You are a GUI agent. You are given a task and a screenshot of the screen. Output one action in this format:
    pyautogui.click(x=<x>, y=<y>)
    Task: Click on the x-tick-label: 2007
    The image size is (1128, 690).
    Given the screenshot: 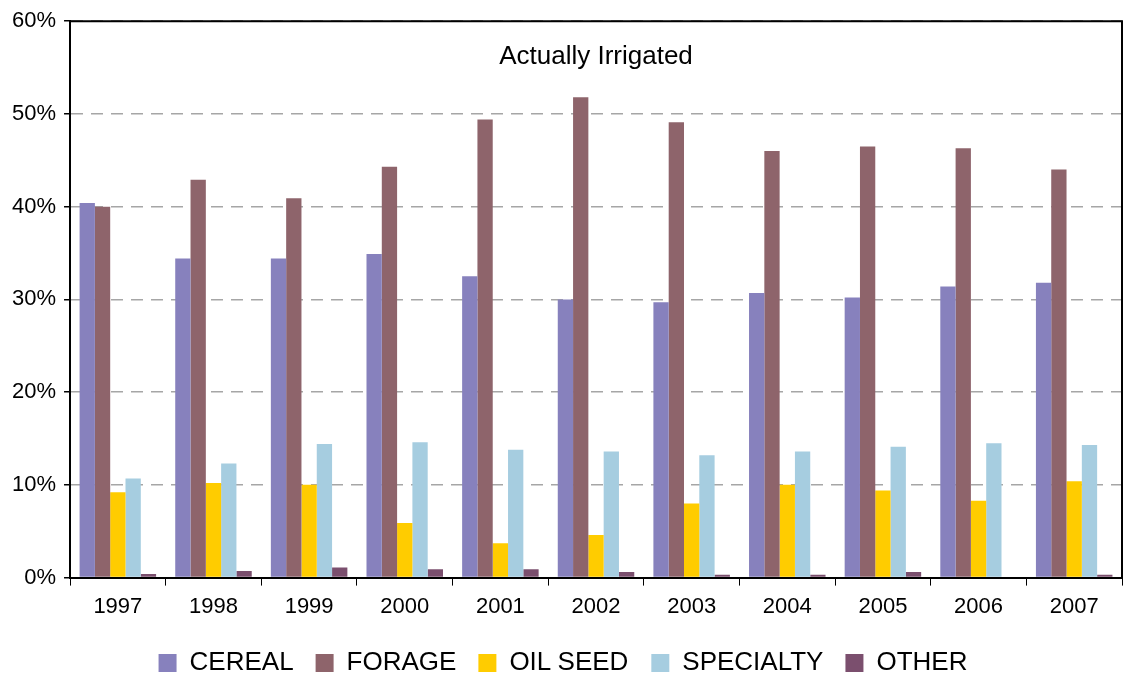 What is the action you would take?
    pyautogui.click(x=1074, y=605)
    